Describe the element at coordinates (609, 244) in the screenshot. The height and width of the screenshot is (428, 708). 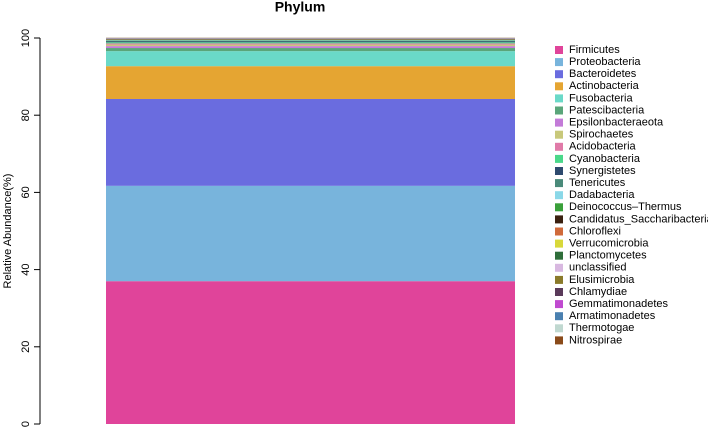
I see `legend-label: Verrucomicrobia` at that location.